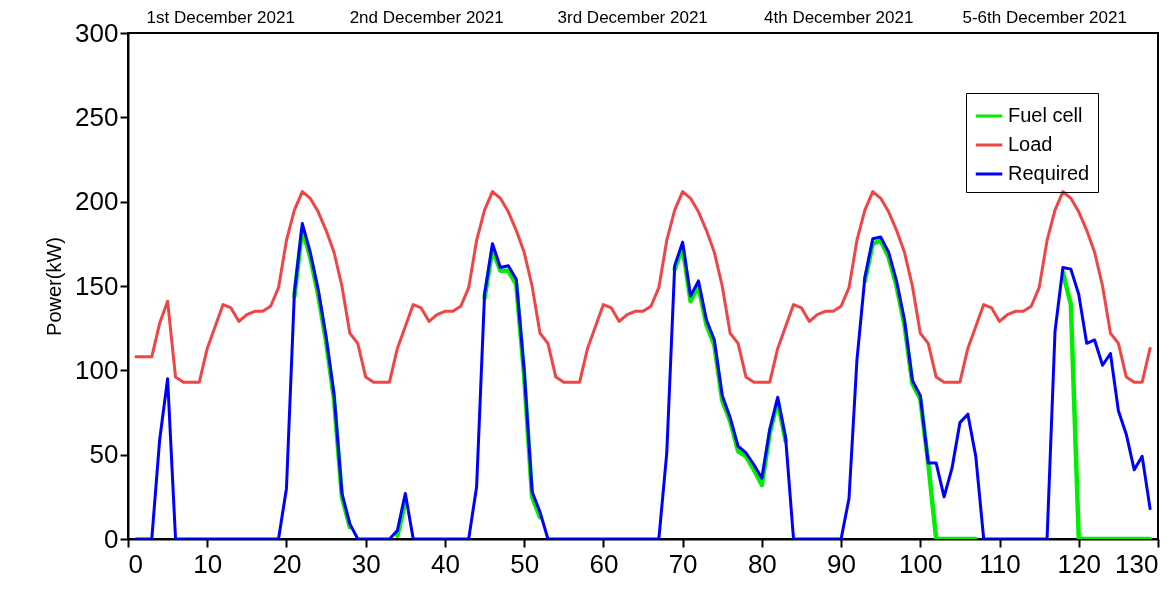 The width and height of the screenshot is (1175, 597). What do you see at coordinates (220, 18) in the screenshot?
I see `text: 1st December 2021` at bounding box center [220, 18].